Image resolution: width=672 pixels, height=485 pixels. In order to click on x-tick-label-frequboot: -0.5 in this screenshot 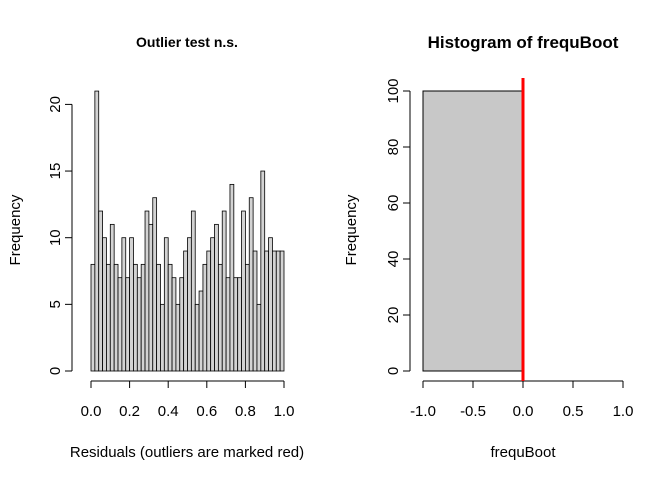, I will do `click(473, 411)`.